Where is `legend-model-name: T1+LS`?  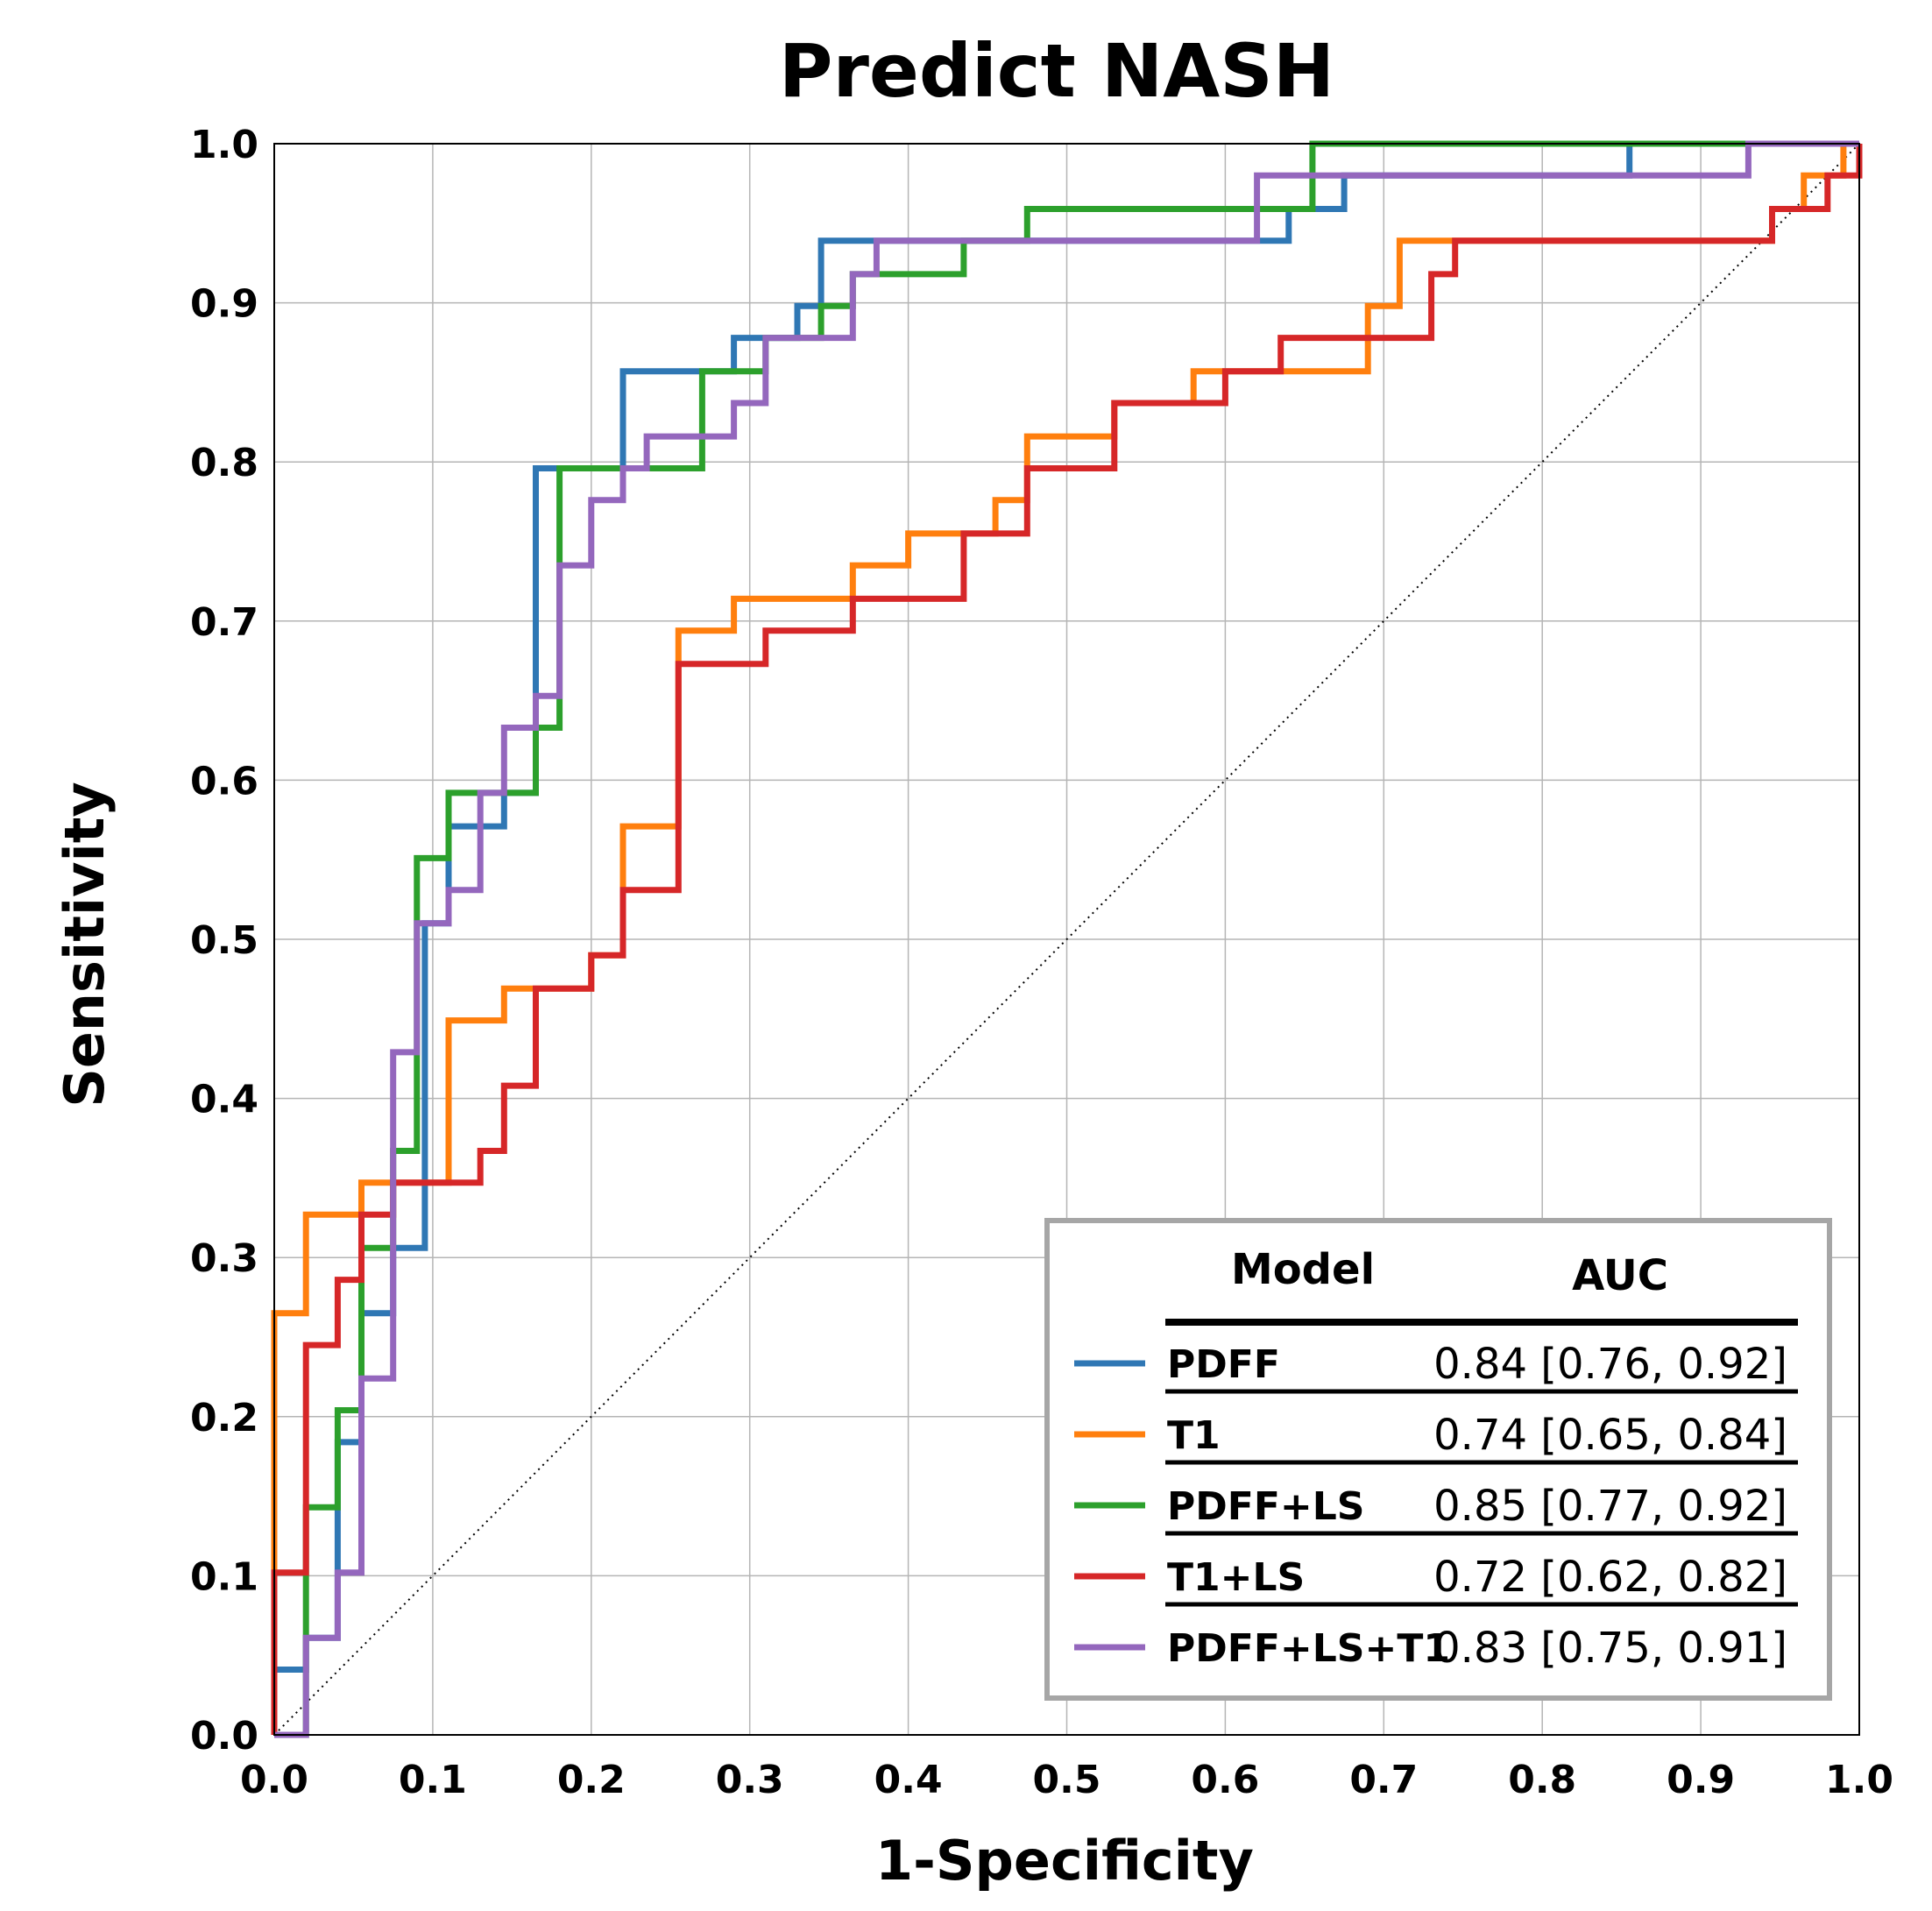
legend-model-name: T1+LS is located at coordinates (1236, 1577).